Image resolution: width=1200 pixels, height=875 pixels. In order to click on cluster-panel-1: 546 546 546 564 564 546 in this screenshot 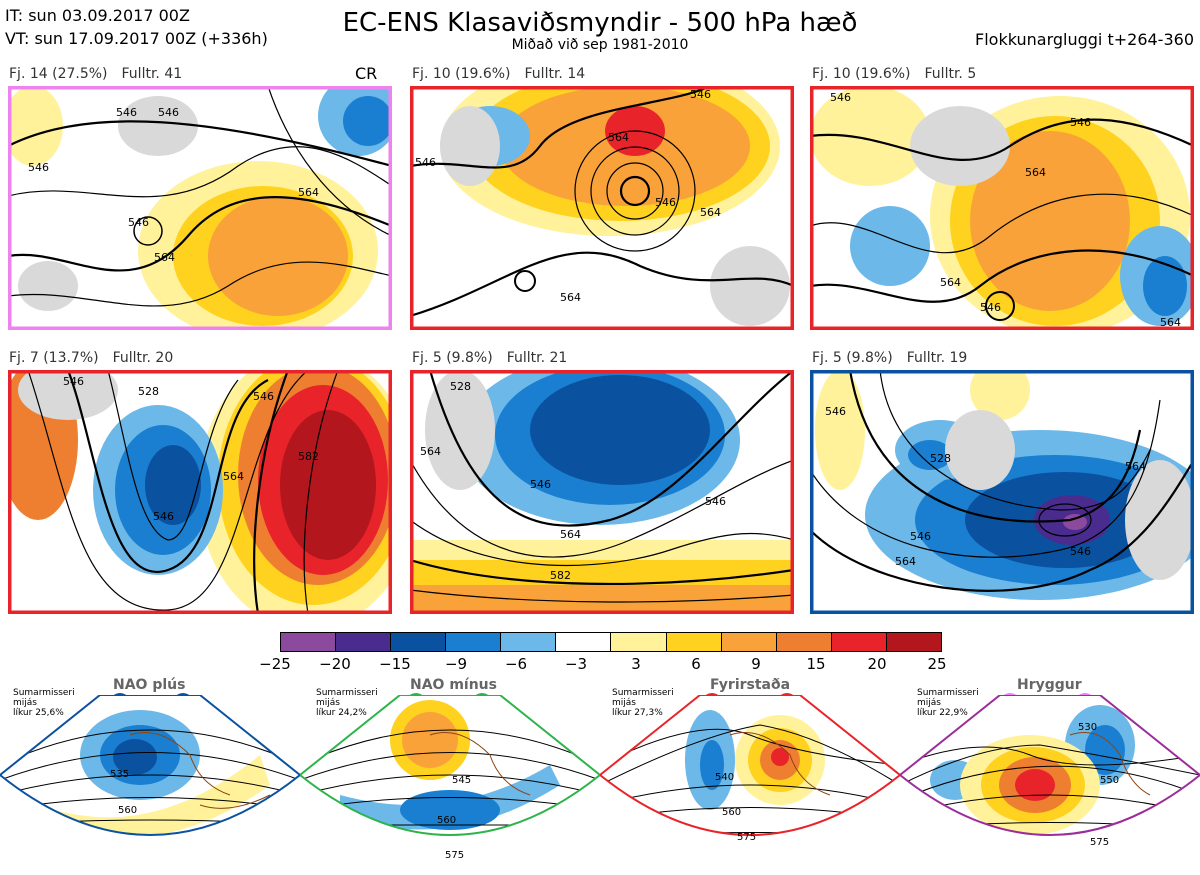, I will do `click(200, 208)`.